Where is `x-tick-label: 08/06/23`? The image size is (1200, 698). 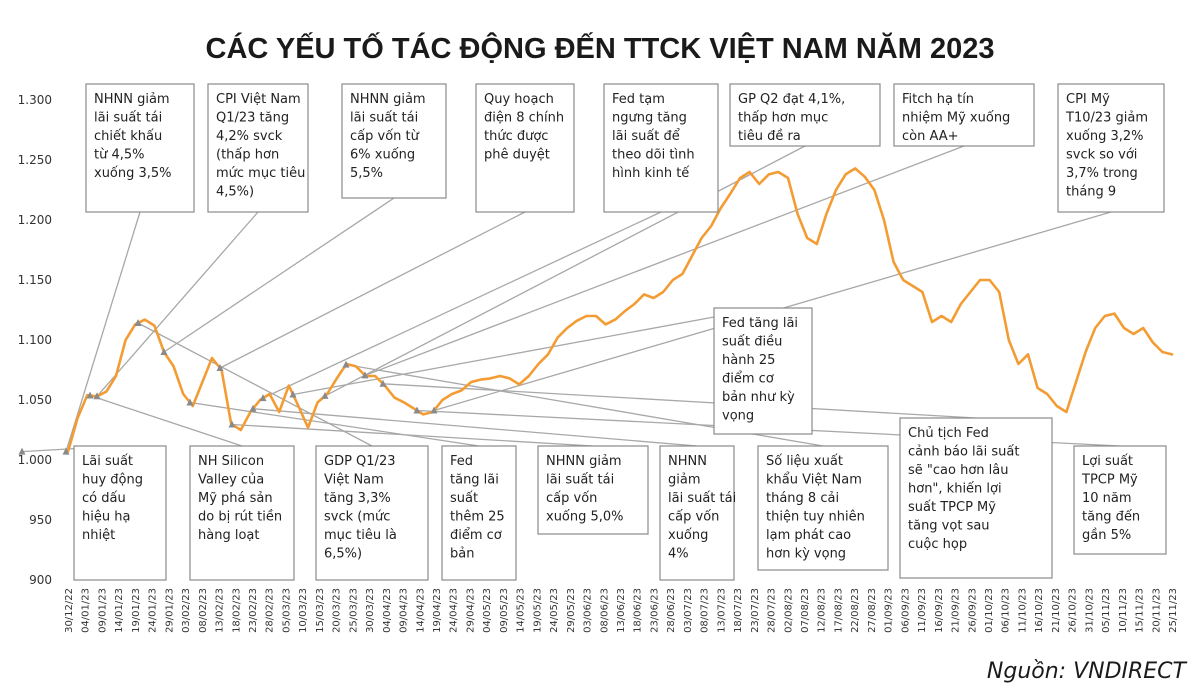 x-tick-label: 08/06/23 is located at coordinates (604, 610).